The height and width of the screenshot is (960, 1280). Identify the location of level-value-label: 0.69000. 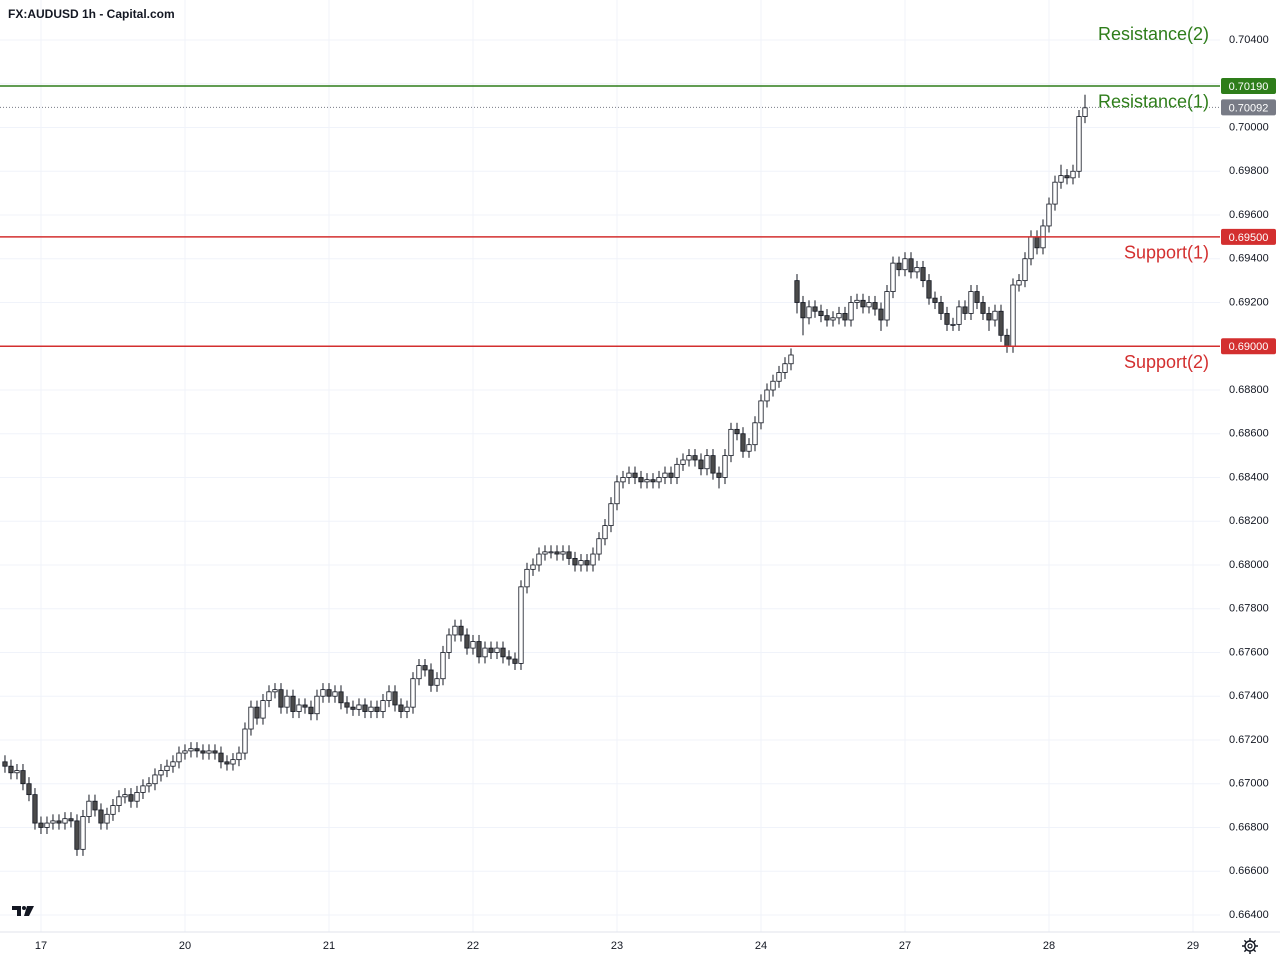
(1249, 347).